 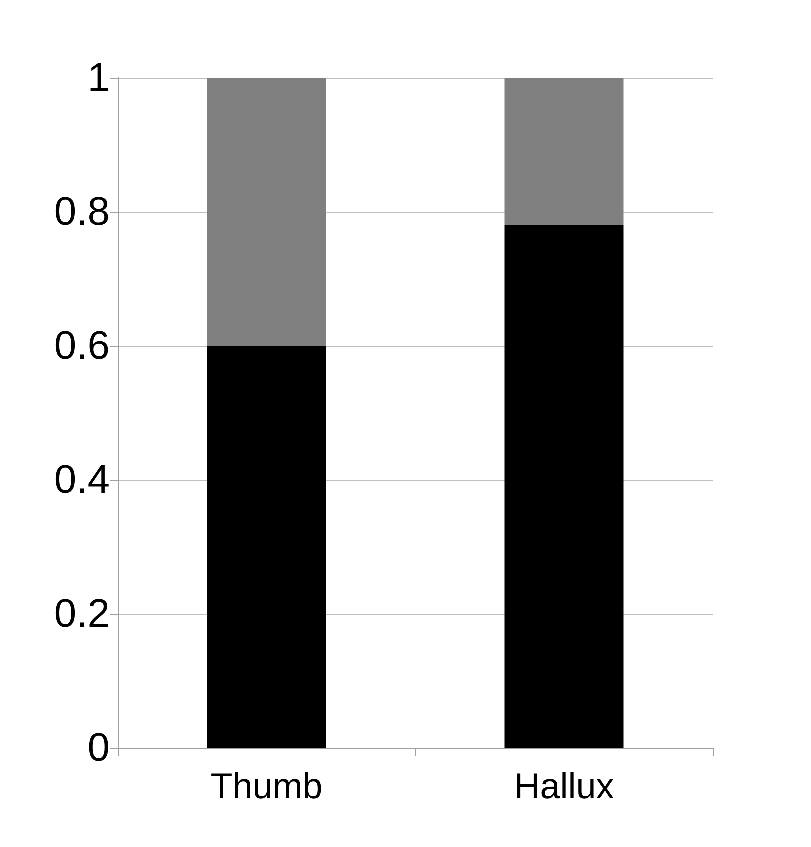 What do you see at coordinates (82, 346) in the screenshot?
I see `y-tick-label: 0.6` at bounding box center [82, 346].